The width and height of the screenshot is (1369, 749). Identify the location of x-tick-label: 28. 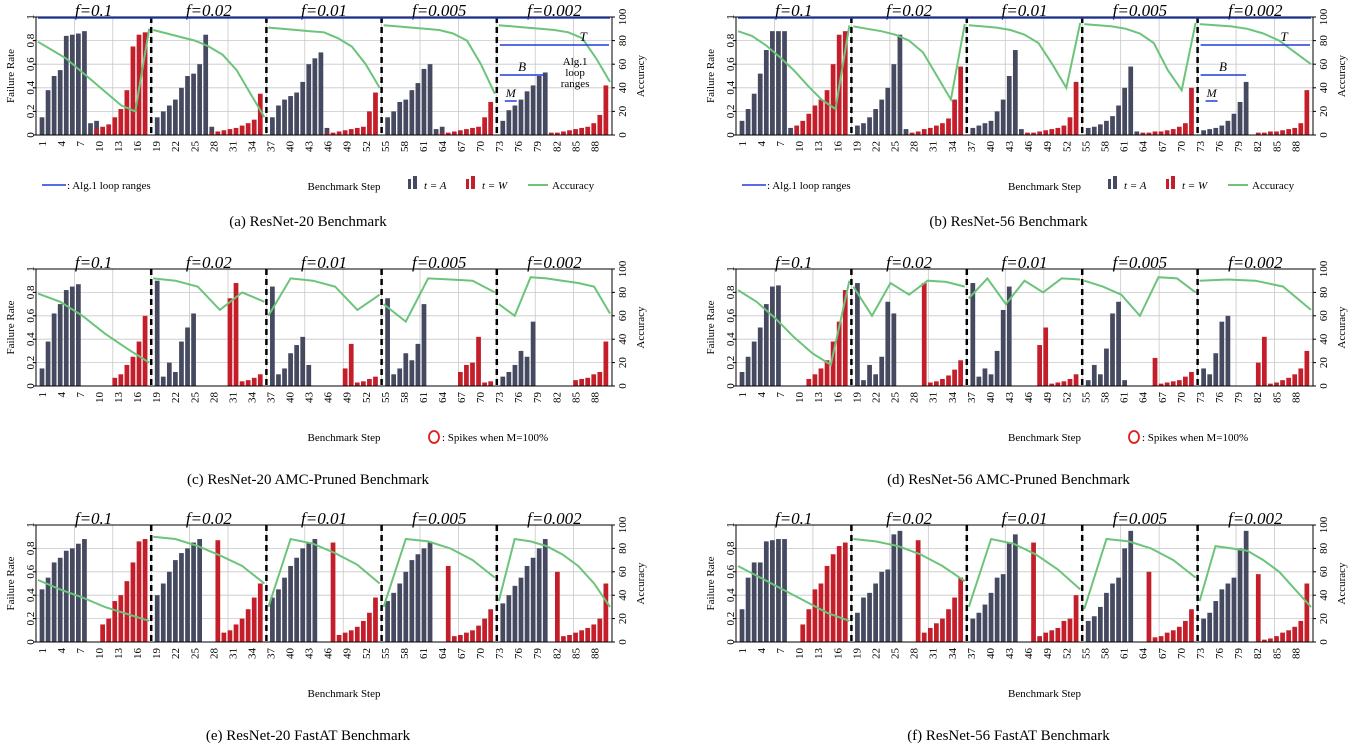
(915, 398).